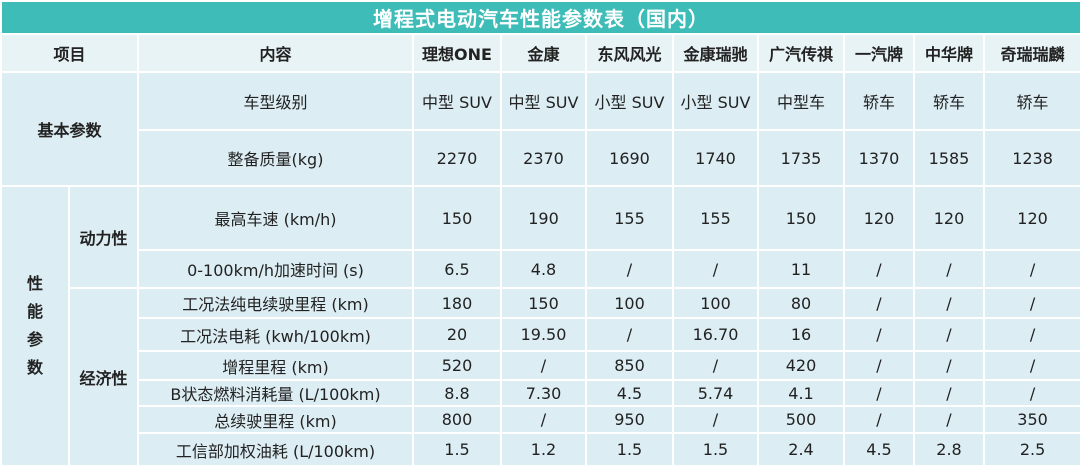  Describe the element at coordinates (457, 419) in the screenshot. I see `cell: 800` at that location.